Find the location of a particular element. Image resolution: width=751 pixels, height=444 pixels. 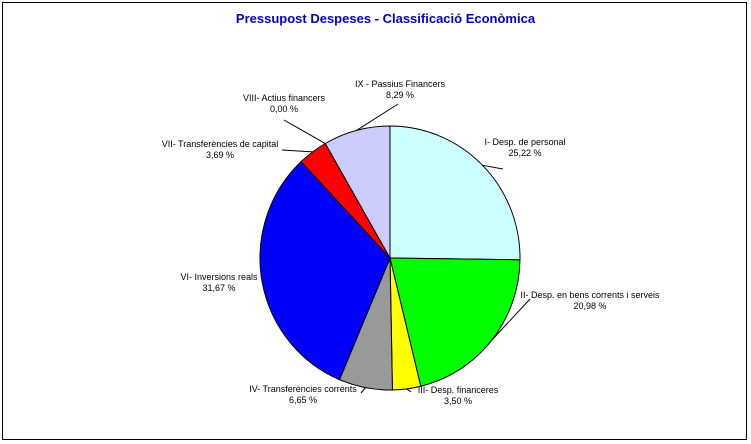

slice-3-percent-label: 3,50 % is located at coordinates (458, 401).